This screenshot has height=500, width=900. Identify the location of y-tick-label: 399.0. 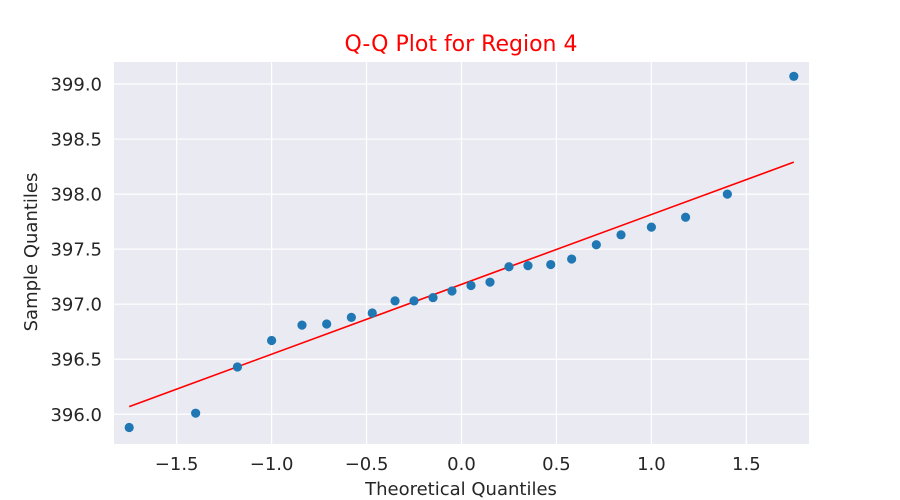
(76, 85).